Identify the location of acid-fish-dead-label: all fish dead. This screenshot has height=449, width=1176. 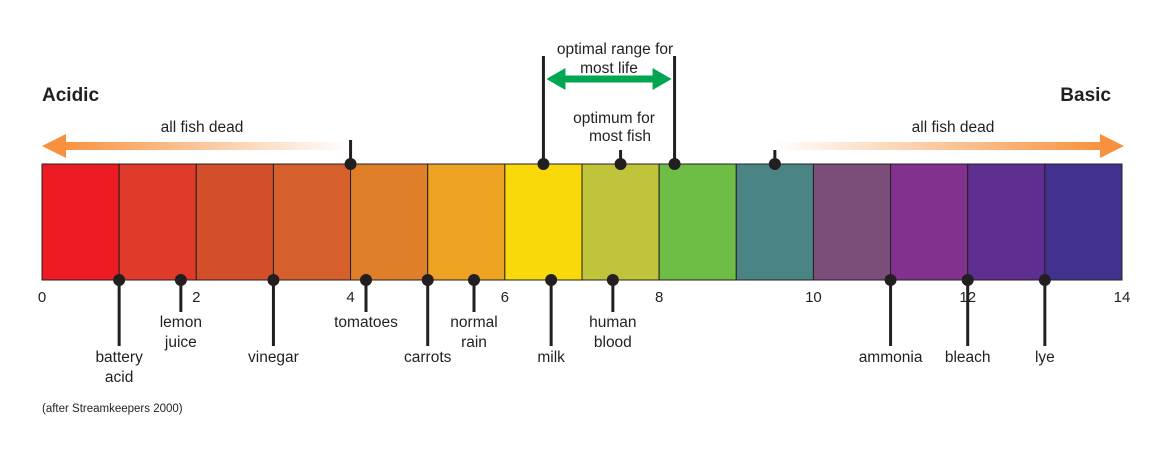
(202, 127).